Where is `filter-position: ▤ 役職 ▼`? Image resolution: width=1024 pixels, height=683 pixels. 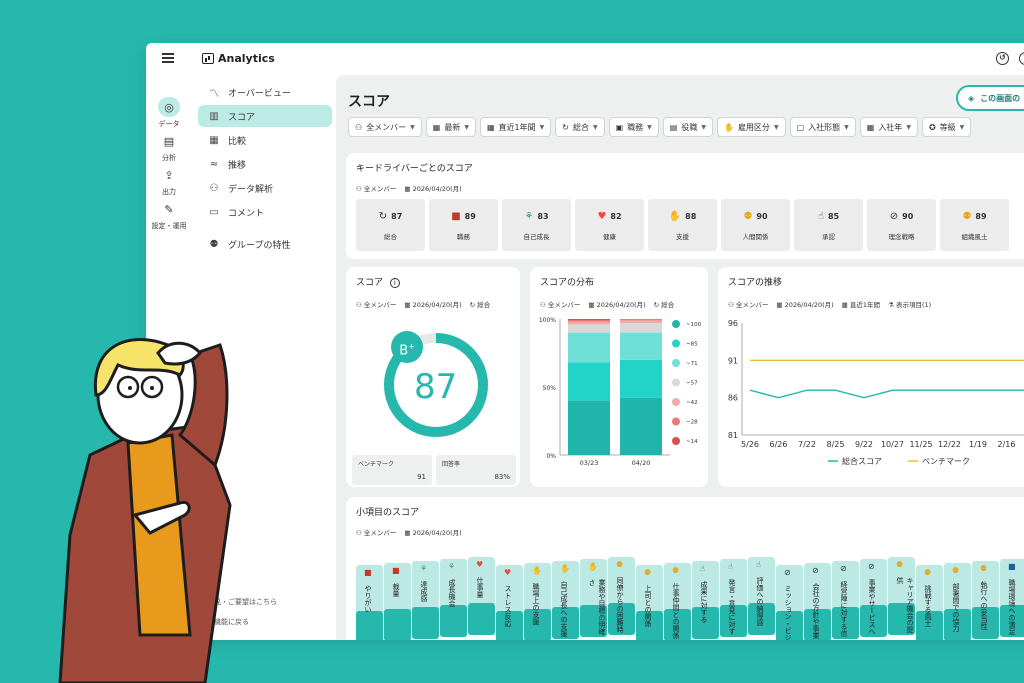
filter-position: ▤ 役職 ▼ is located at coordinates (687, 127).